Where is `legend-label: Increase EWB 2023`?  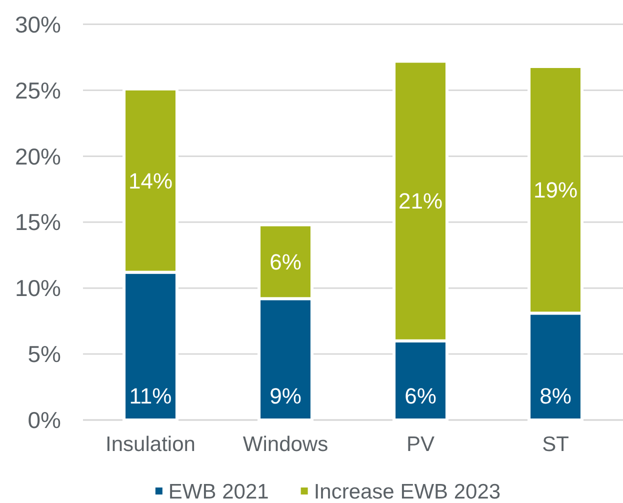
legend-label: Increase EWB 2023 is located at coordinates (407, 491).